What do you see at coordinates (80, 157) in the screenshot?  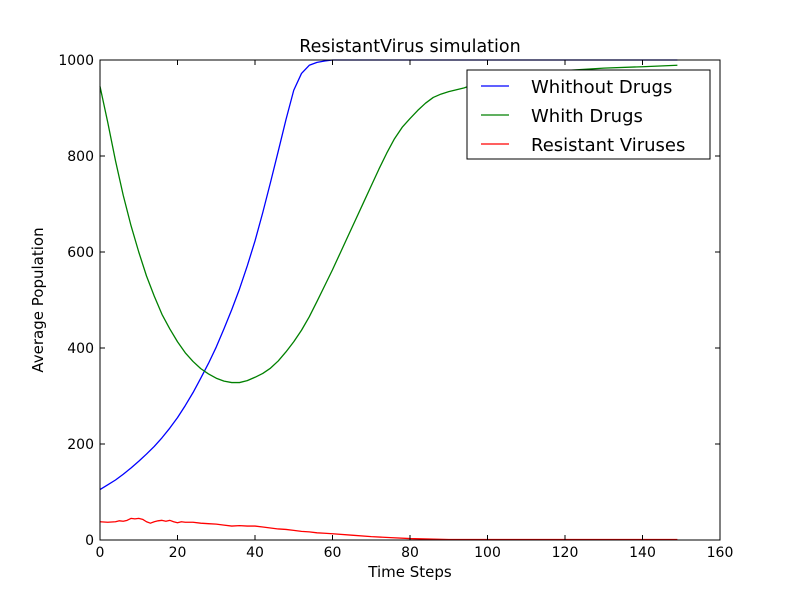 I see `y-tick-label: 800` at bounding box center [80, 157].